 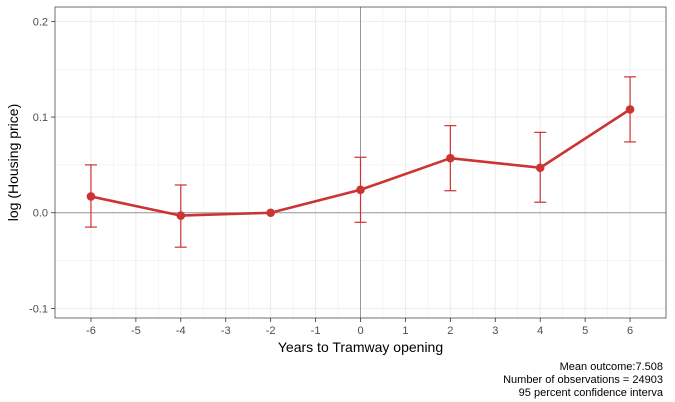 I want to click on x-tick-label: 4, so click(x=540, y=331).